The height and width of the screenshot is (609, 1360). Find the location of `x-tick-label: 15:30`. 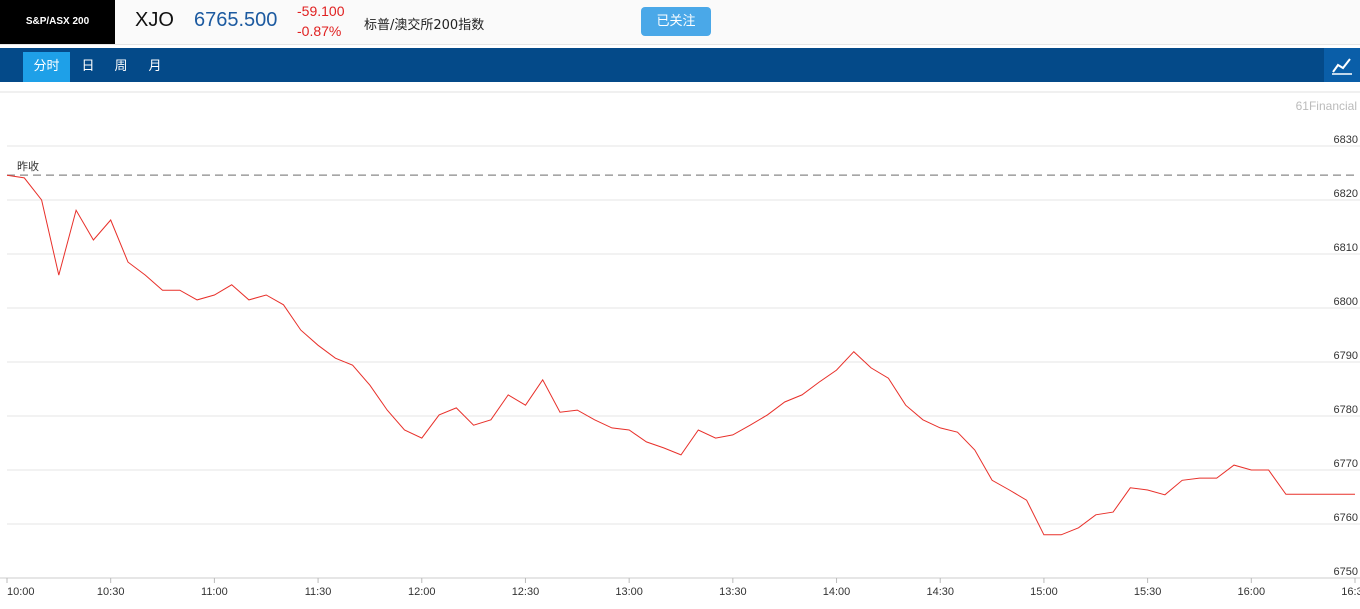

x-tick-label: 15:30 is located at coordinates (1148, 592).